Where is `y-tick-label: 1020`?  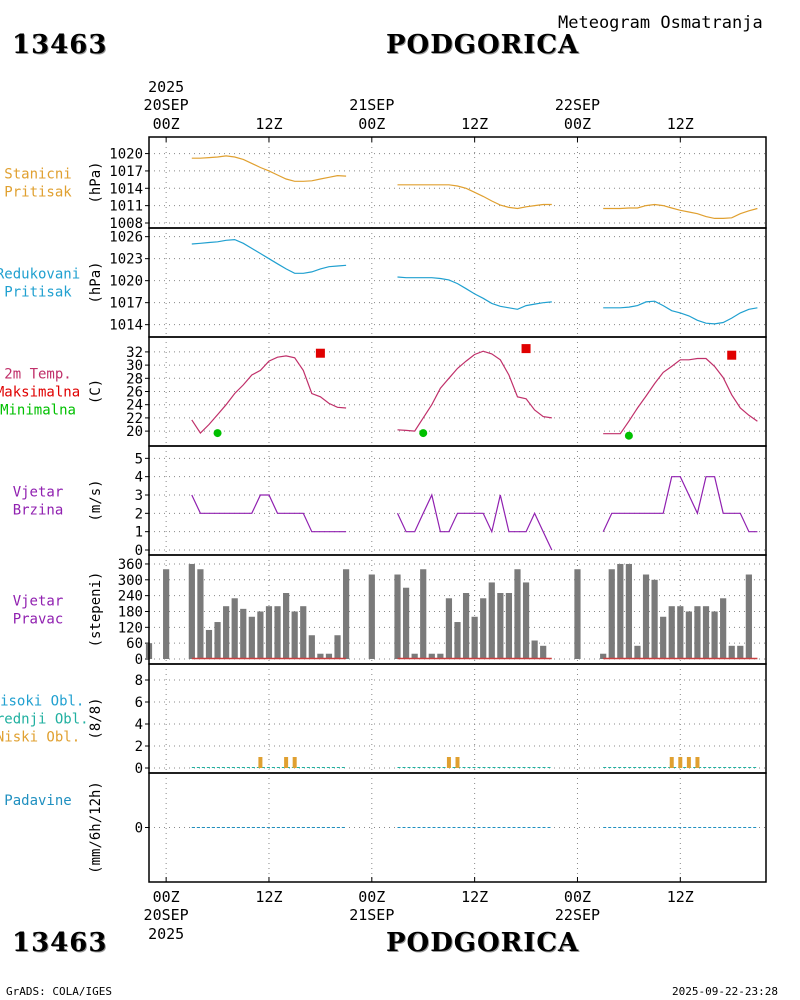
y-tick-label: 1020 is located at coordinates (126, 282).